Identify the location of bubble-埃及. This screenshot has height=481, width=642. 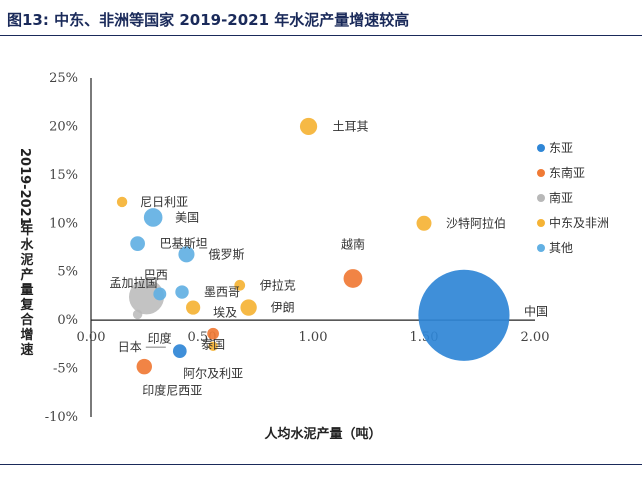
(193, 307).